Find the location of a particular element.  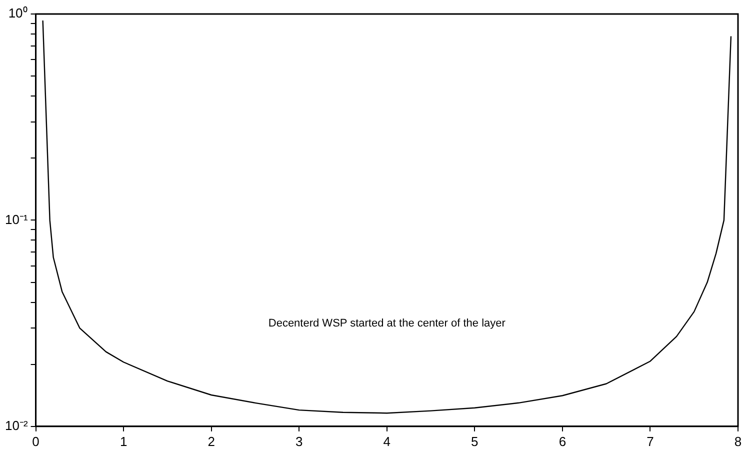

x-tick-label: 7 is located at coordinates (650, 441).